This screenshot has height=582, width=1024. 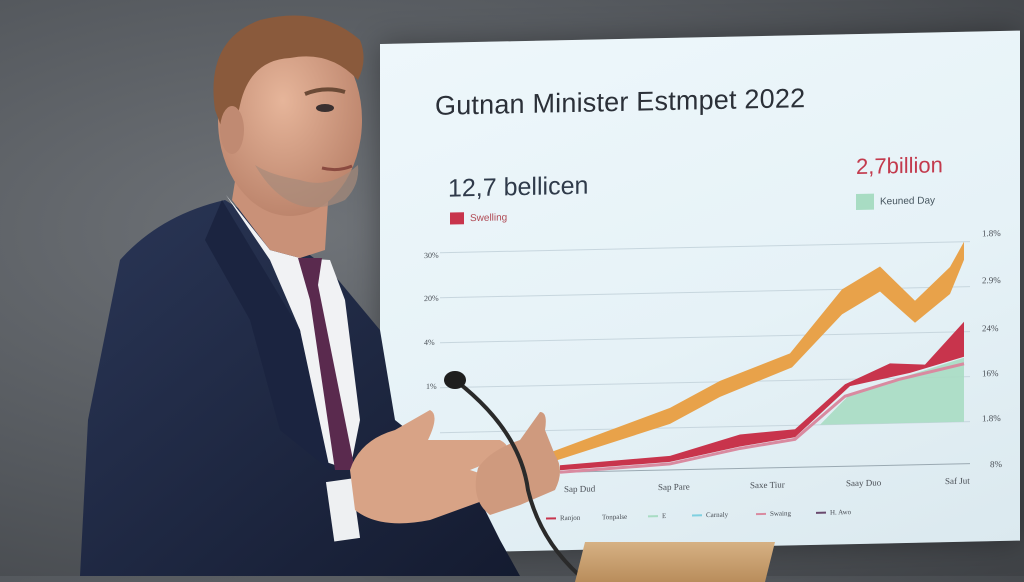 What do you see at coordinates (675, 562) in the screenshot?
I see `podium` at bounding box center [675, 562].